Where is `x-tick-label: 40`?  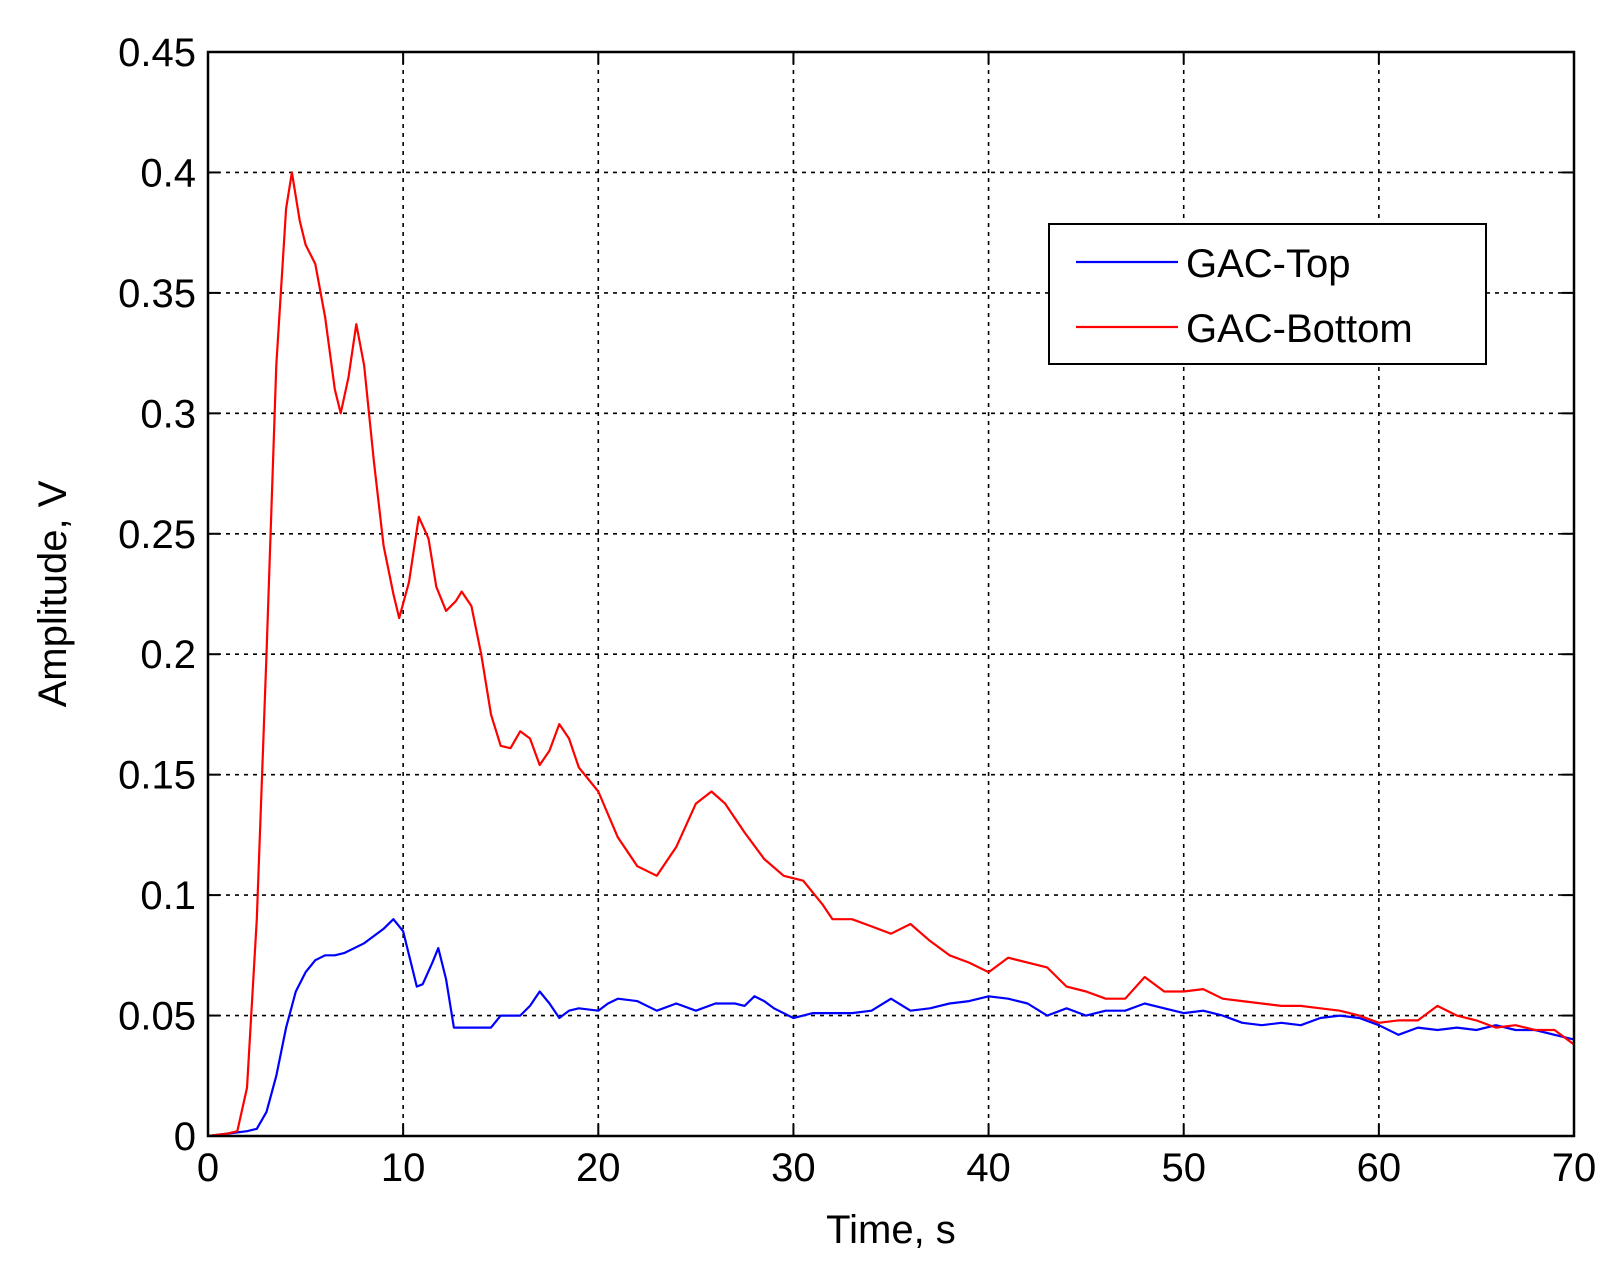
x-tick-label: 40 is located at coordinates (988, 1168).